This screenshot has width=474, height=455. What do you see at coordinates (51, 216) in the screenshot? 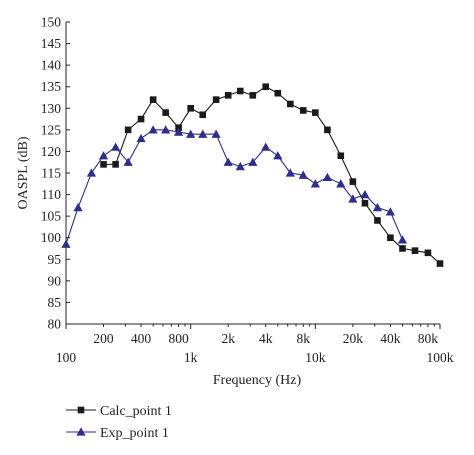
I see `y-tick-label: 105` at bounding box center [51, 216].